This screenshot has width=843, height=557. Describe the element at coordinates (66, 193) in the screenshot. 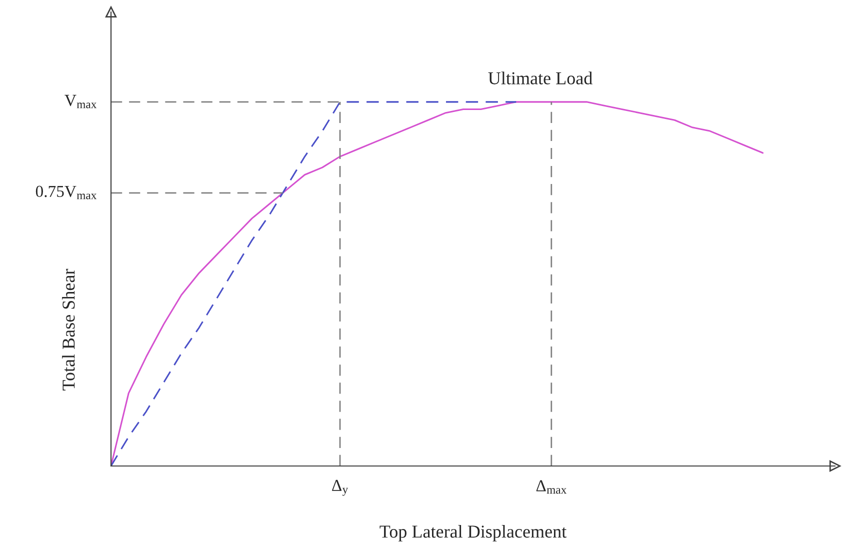

I see `ref-line-label: 0.75V$_{max}$` at that location.